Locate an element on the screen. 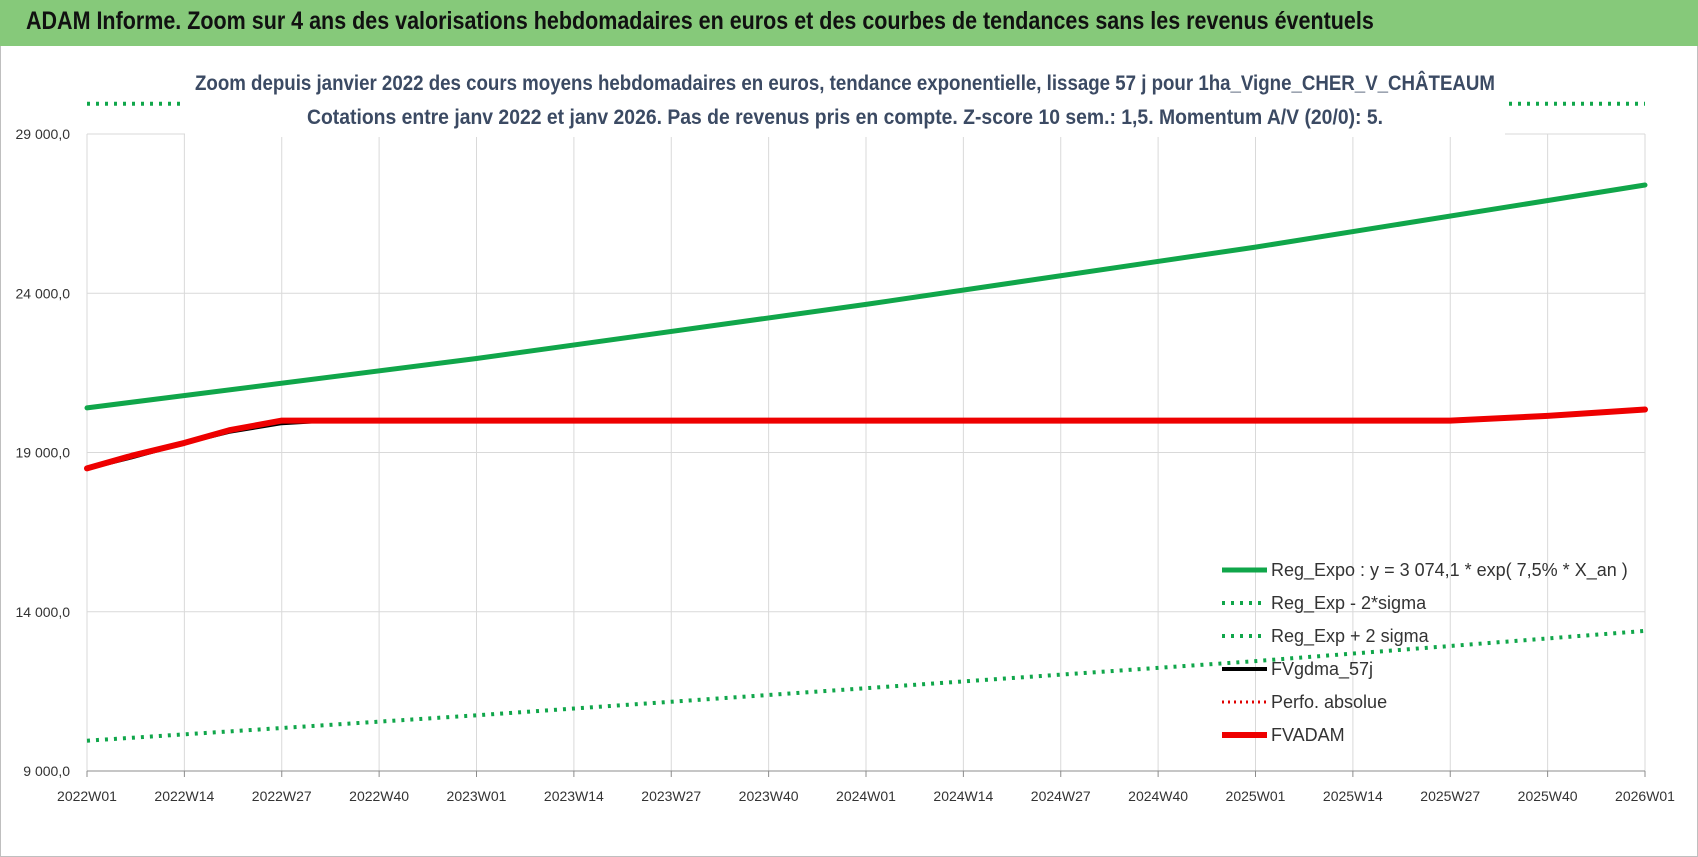  y-tick-label: 24 000,0 is located at coordinates (43, 293).